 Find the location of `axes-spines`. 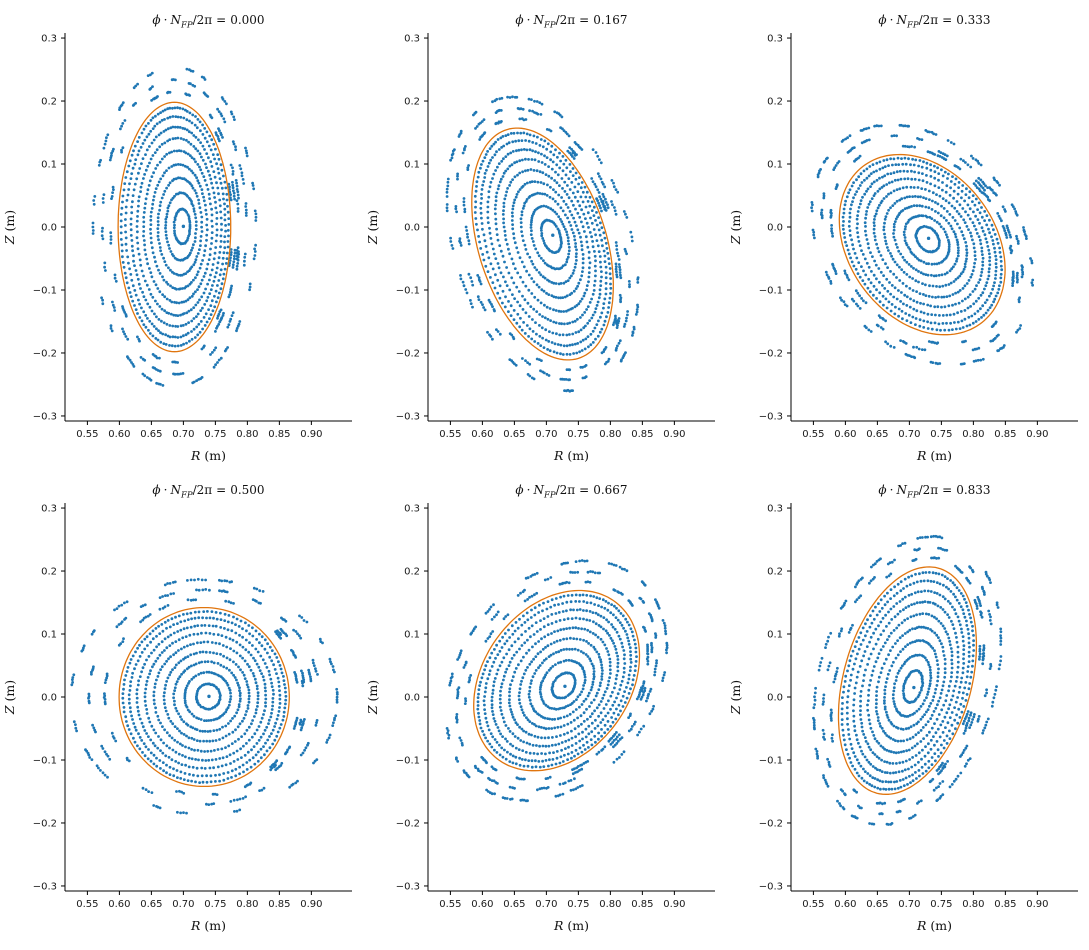

axes-spines is located at coordinates (571, 227).